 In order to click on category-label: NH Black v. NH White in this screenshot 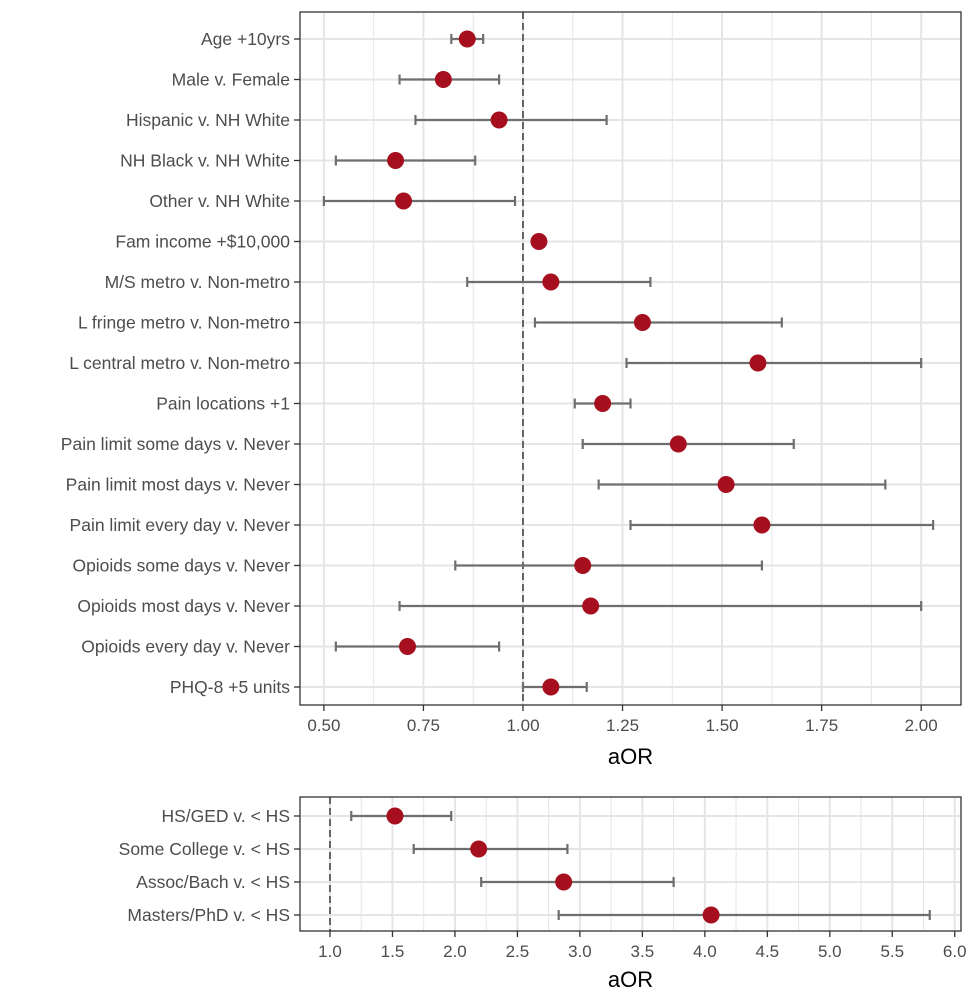, I will do `click(205, 161)`.